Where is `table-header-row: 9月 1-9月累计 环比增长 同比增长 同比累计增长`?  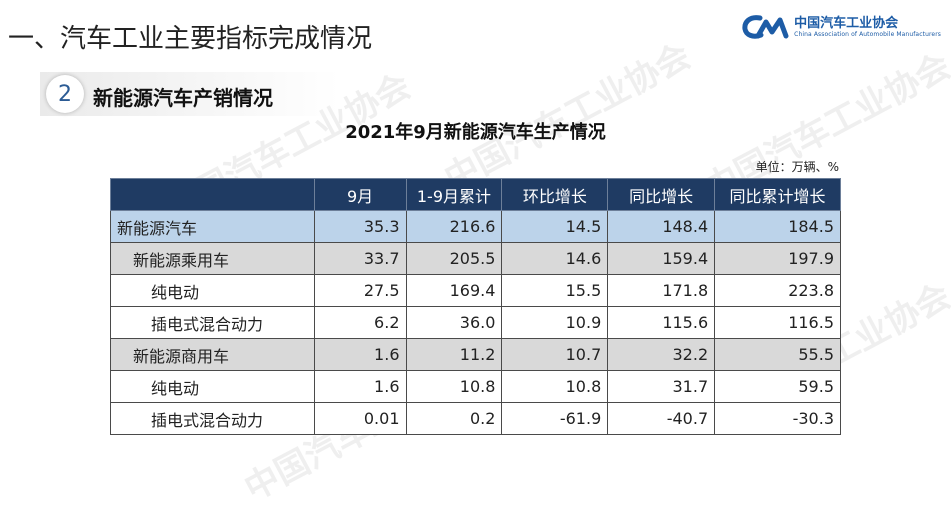
table-header-row: 9月 1-9月累计 环比增长 同比增长 同比累计增长 is located at coordinates (475, 194).